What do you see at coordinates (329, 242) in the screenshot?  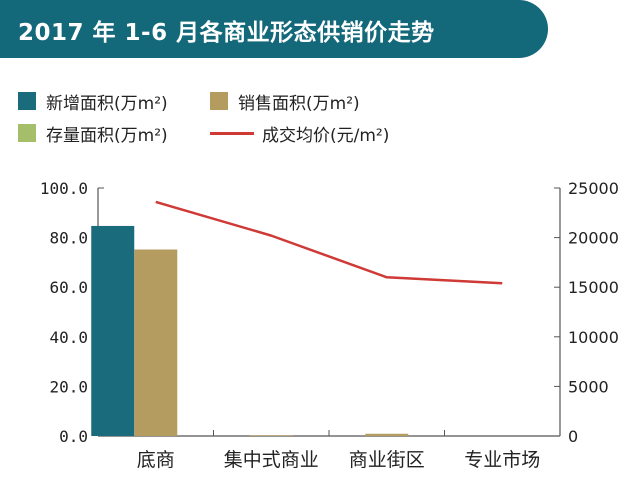 I see `price-line` at bounding box center [329, 242].